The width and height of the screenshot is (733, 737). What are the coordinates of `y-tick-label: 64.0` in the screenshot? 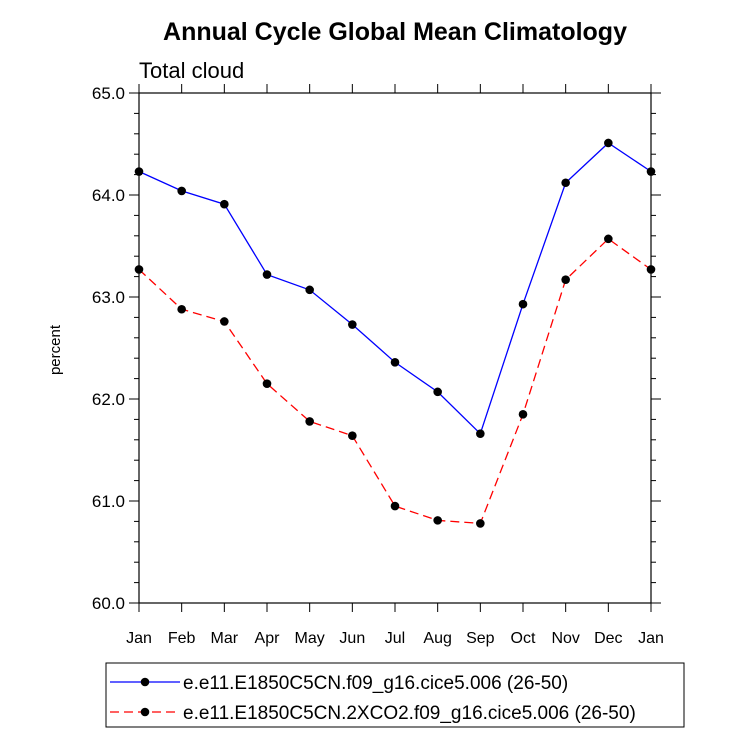 It's located at (108, 195).